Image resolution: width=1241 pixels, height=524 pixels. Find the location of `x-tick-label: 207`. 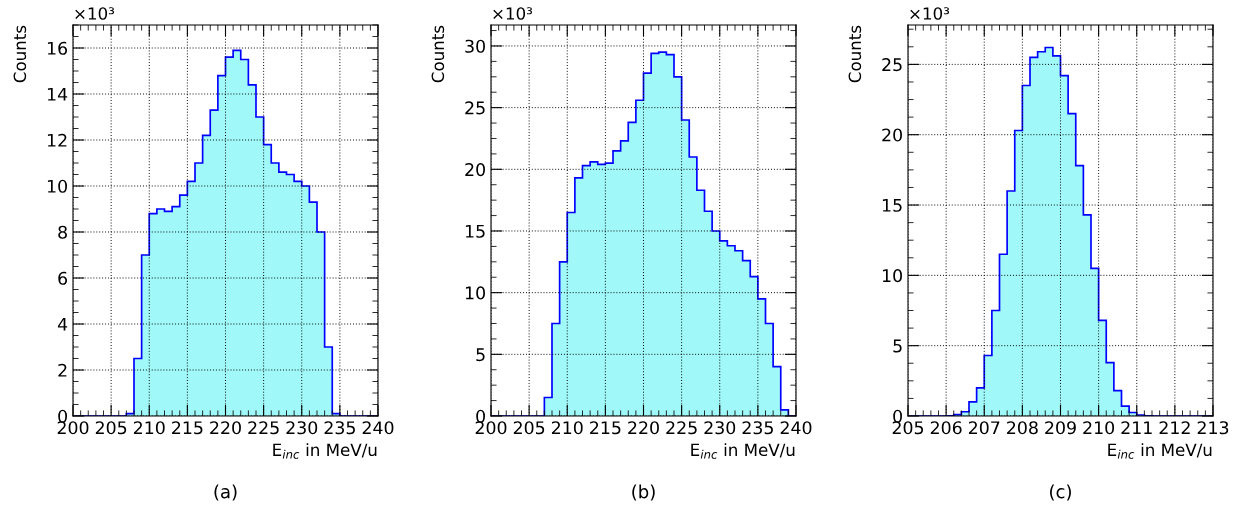

x-tick-label: 207 is located at coordinates (984, 428).